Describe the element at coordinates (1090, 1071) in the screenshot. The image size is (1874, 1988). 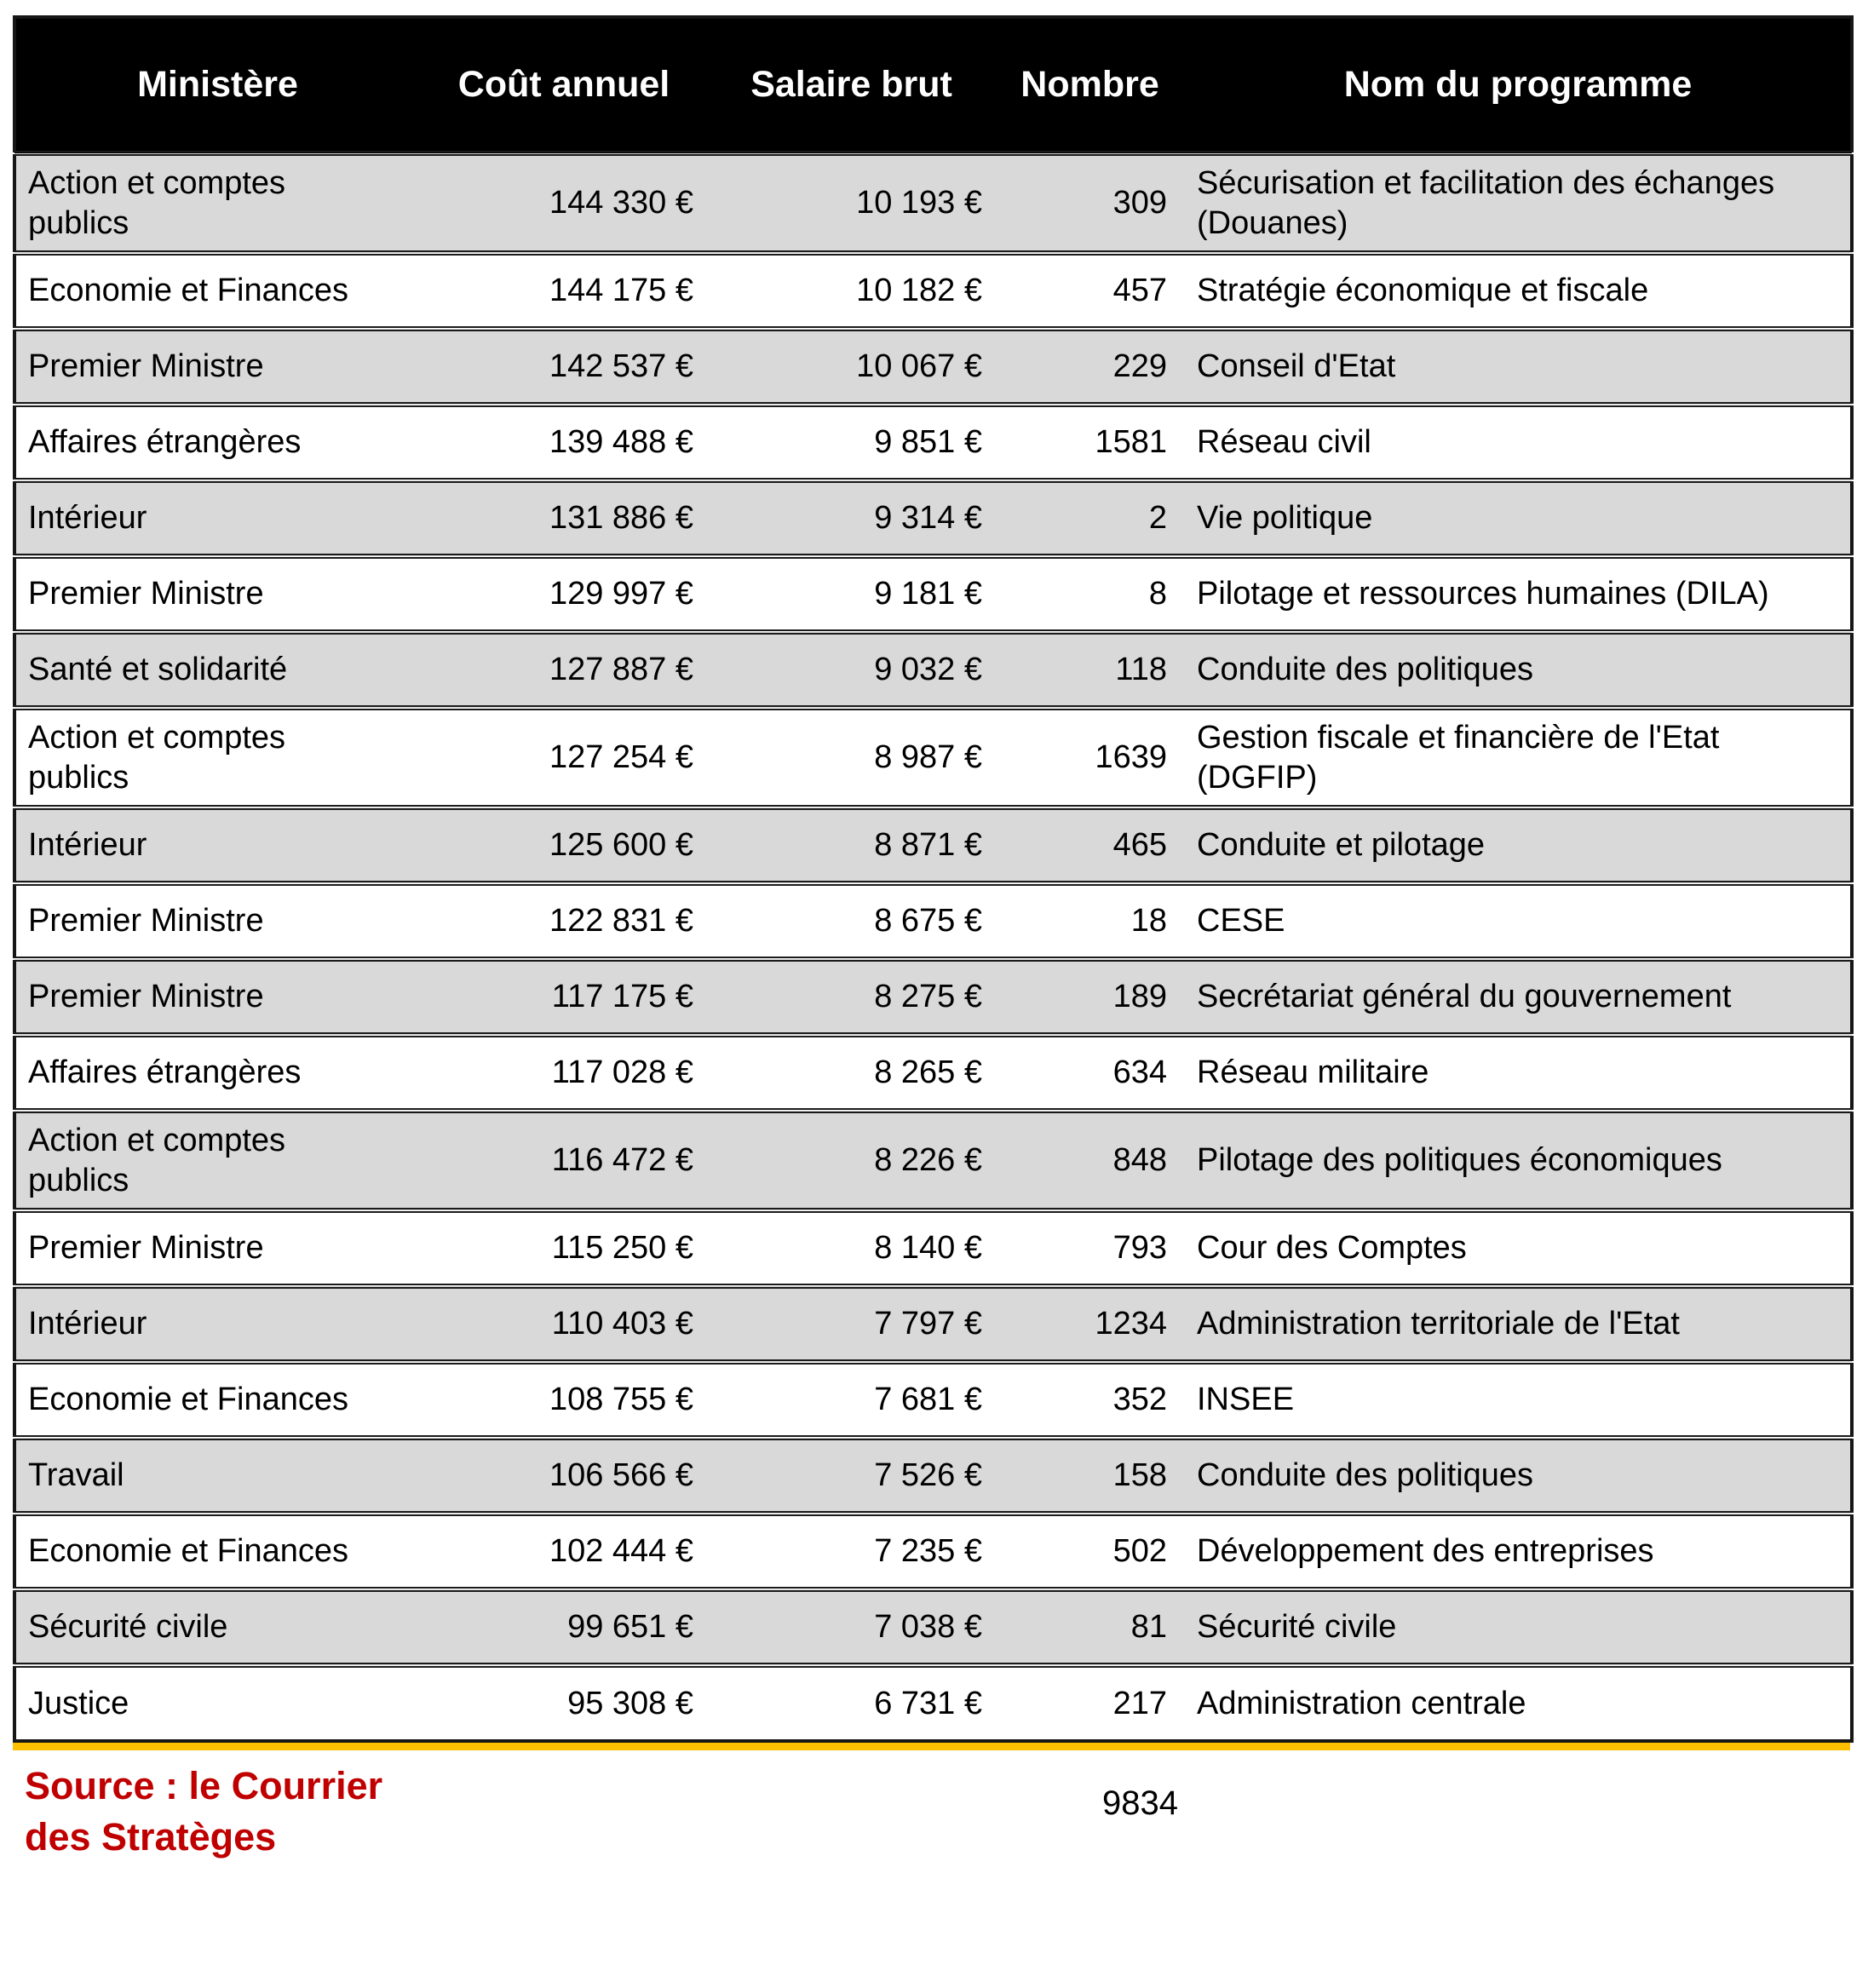
I see `cell-nombre: 634` at that location.